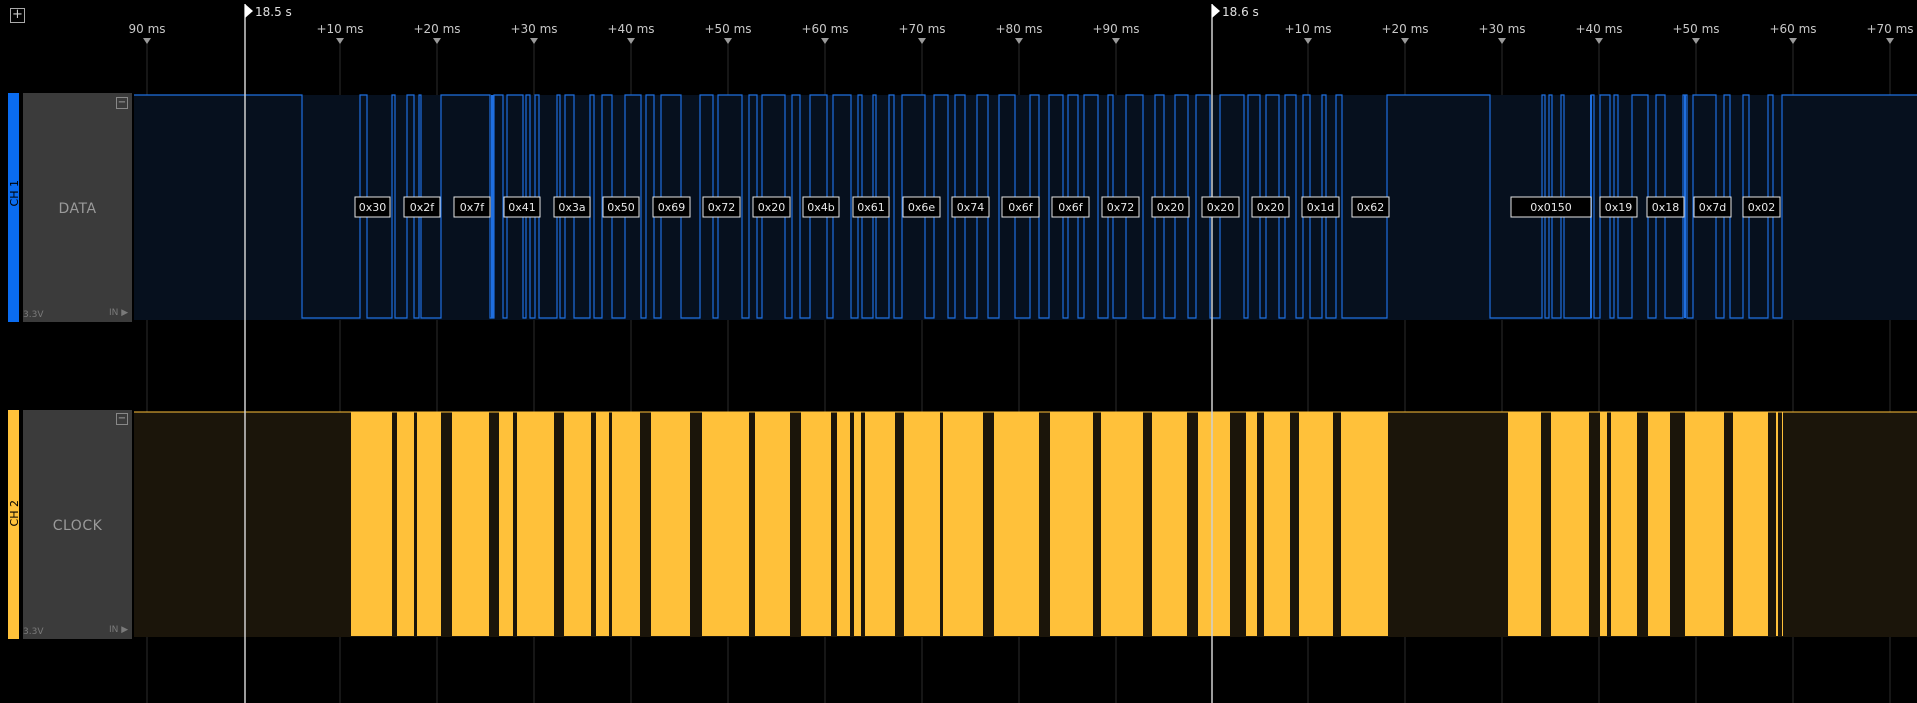  I want to click on decoded-byte-label: 0x7d, so click(1712, 207).